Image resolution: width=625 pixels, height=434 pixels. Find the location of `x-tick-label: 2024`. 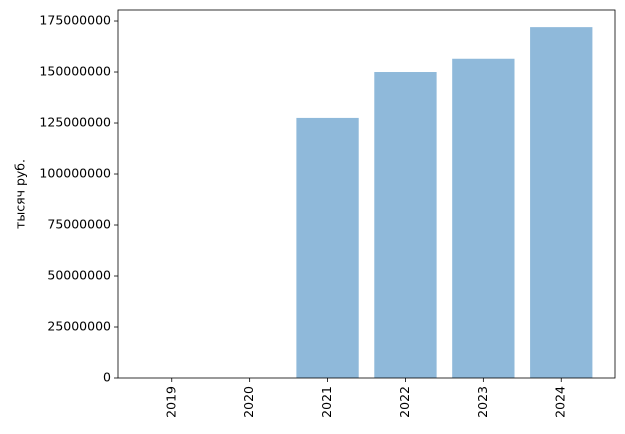

x-tick-label: 2024 is located at coordinates (560, 402).